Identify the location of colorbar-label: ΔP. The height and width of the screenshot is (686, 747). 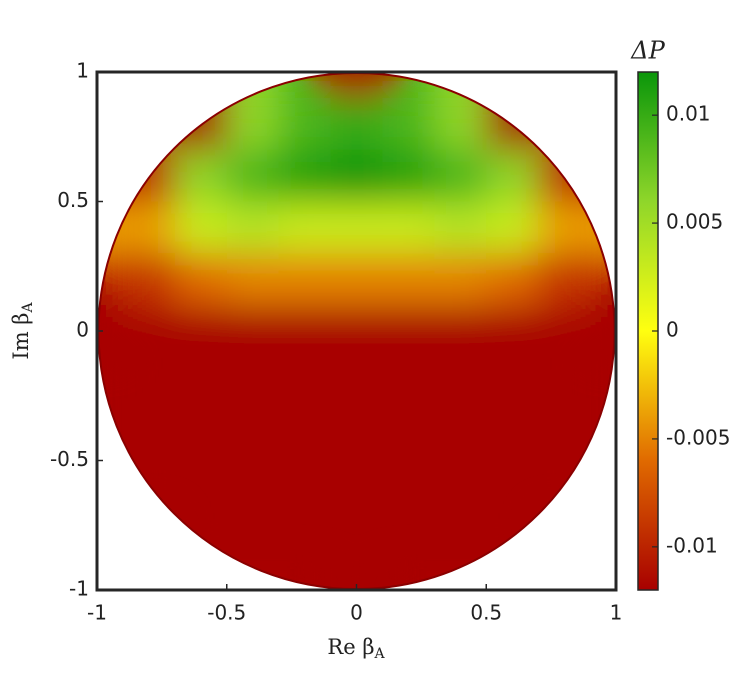
(647, 51).